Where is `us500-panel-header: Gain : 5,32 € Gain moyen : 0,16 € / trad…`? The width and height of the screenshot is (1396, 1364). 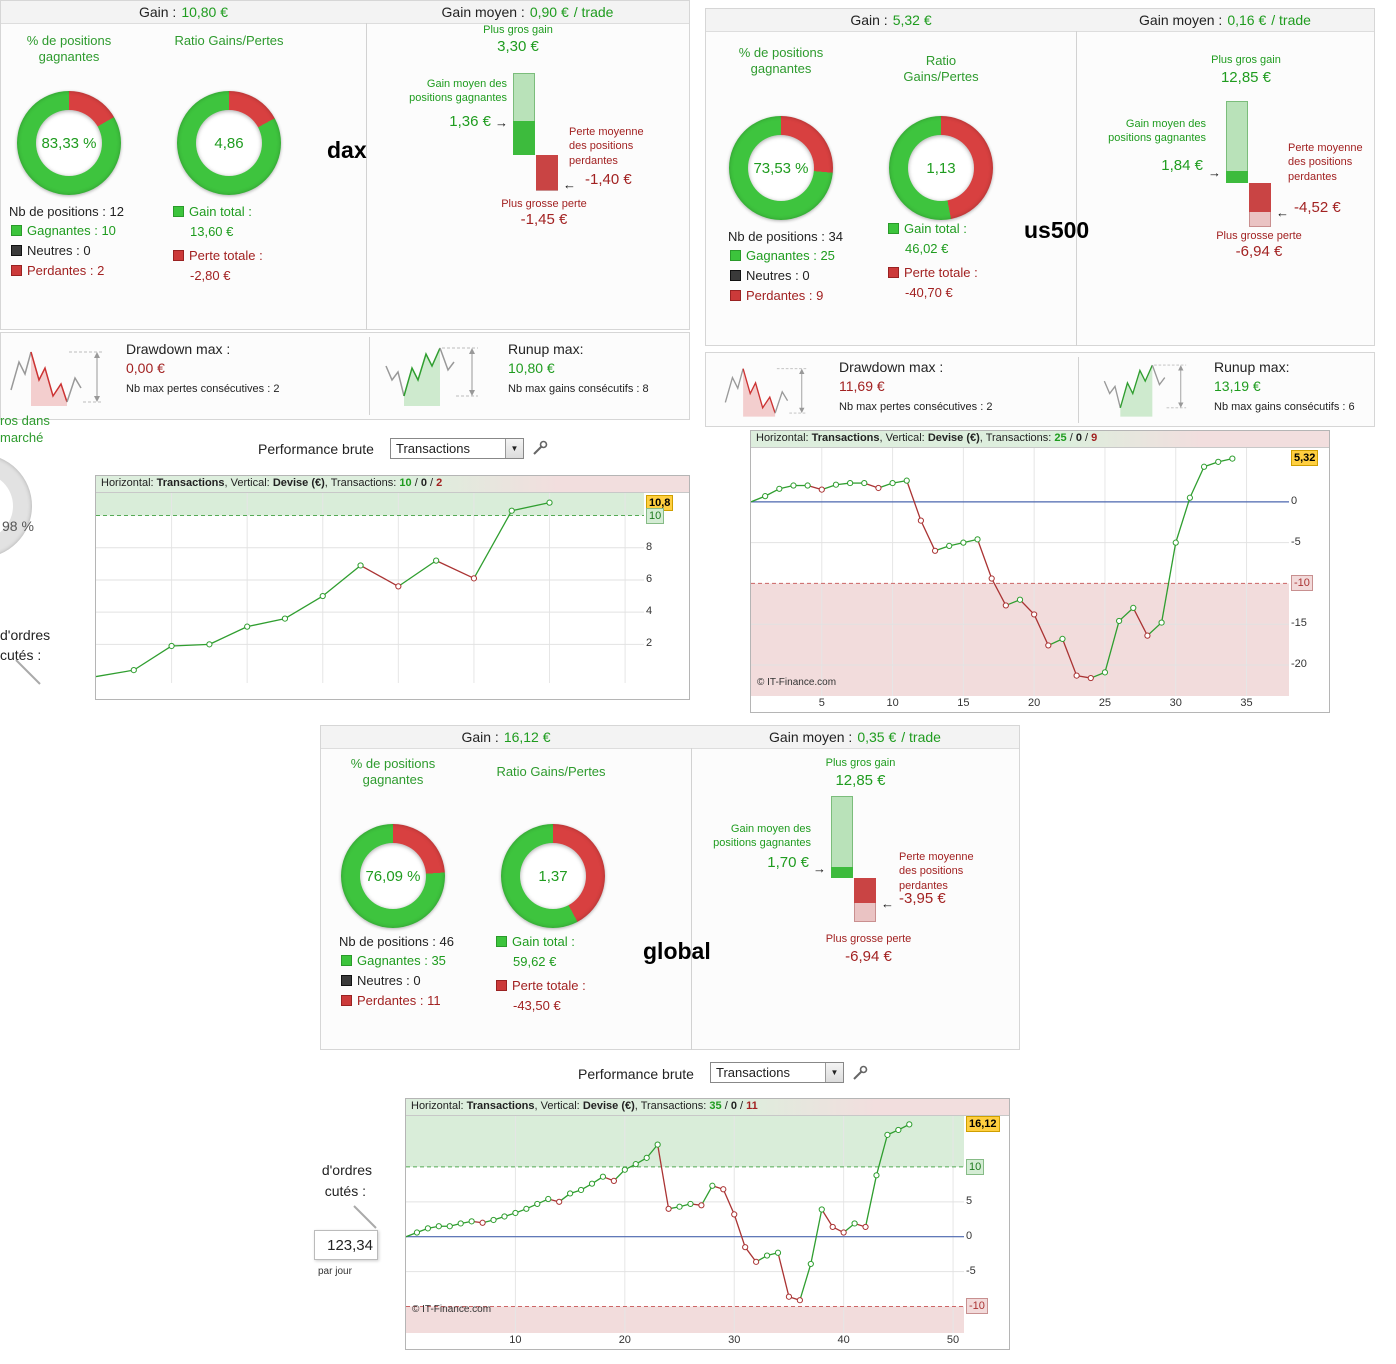
us500-panel-header: Gain : 5,32 € Gain moyen : 0,16 € / trad… is located at coordinates (1040, 20).